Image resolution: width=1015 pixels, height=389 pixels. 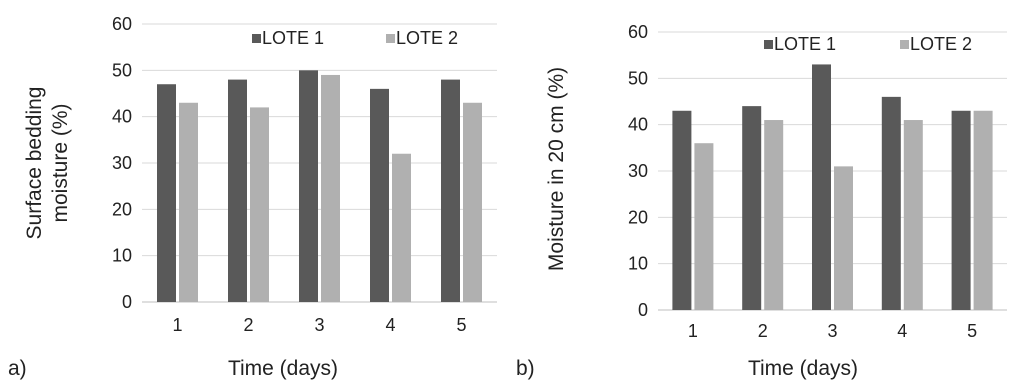 What do you see at coordinates (763, 331) in the screenshot?
I see `chart-b-x-tick-label: 2` at bounding box center [763, 331].